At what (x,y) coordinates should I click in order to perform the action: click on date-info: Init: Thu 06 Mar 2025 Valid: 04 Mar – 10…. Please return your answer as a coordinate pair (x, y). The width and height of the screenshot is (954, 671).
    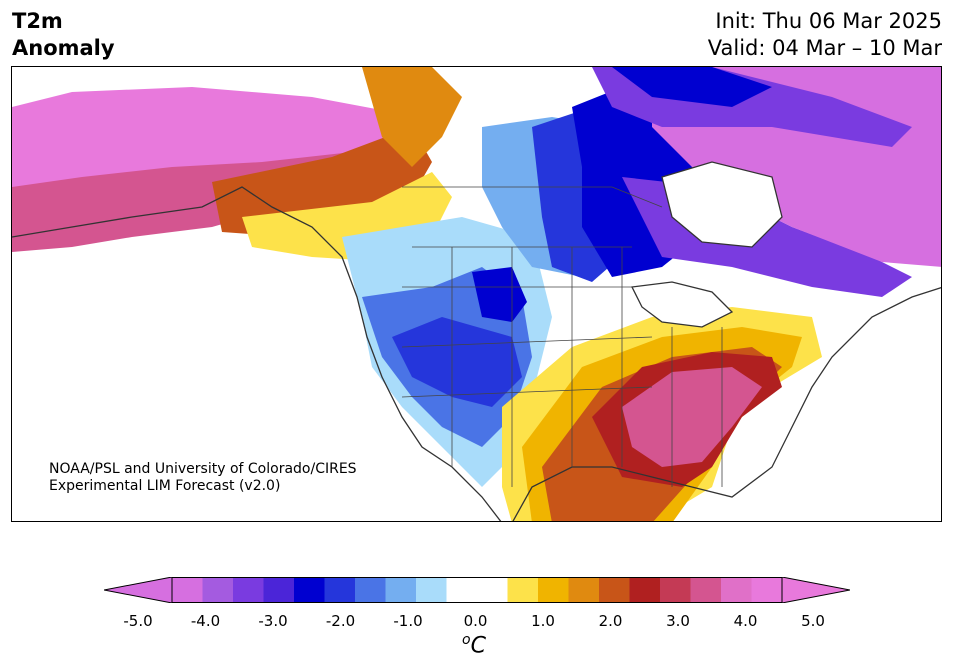
    Looking at the image, I should click on (825, 35).